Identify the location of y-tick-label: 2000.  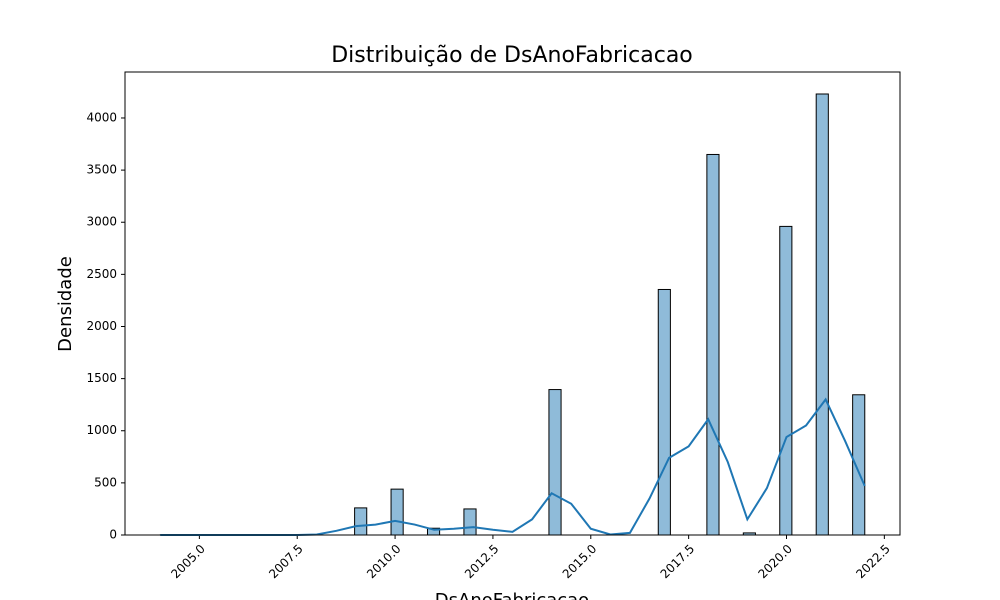
(101, 326).